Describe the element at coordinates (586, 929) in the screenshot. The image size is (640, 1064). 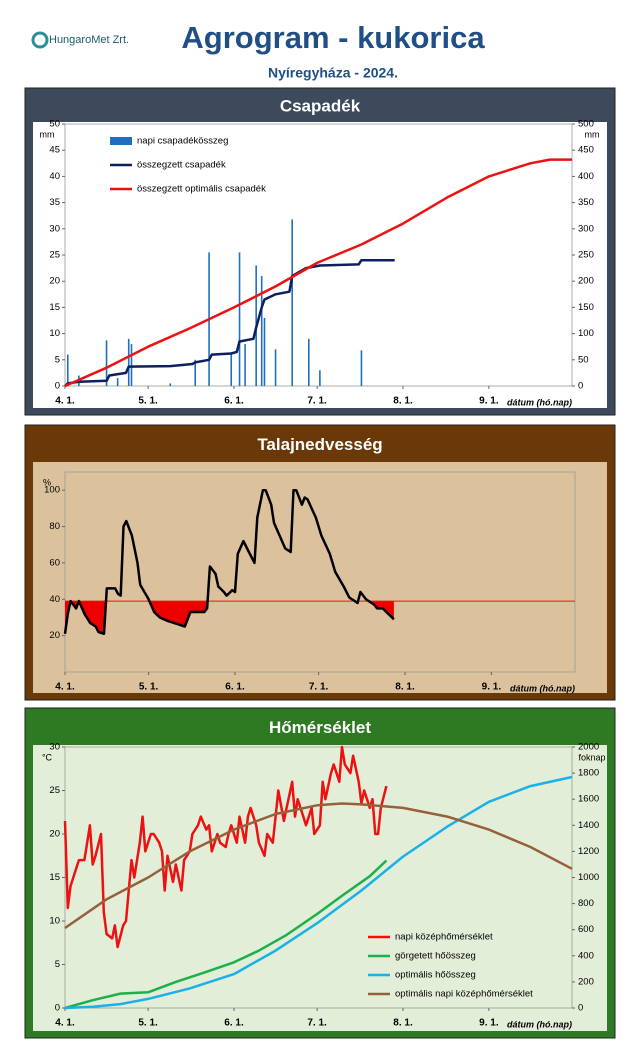
I see `y2-tick-label: 600` at that location.